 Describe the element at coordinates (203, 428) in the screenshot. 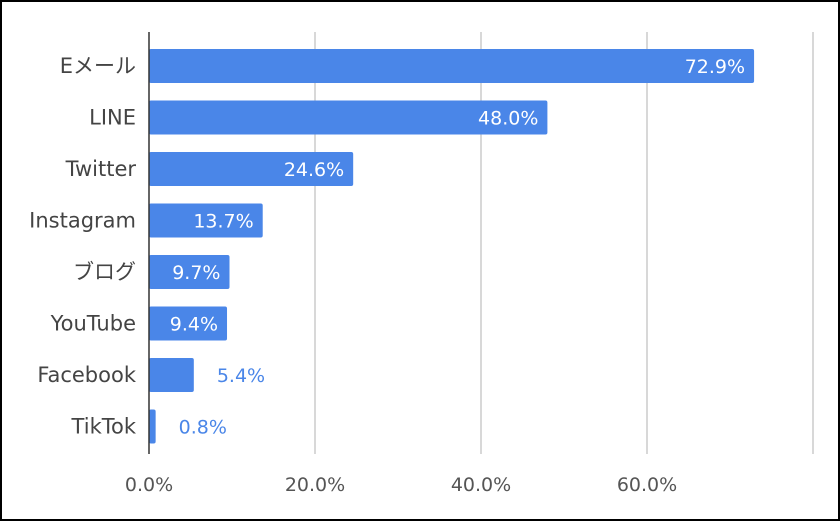

I see `data-label: 0.8%` at that location.